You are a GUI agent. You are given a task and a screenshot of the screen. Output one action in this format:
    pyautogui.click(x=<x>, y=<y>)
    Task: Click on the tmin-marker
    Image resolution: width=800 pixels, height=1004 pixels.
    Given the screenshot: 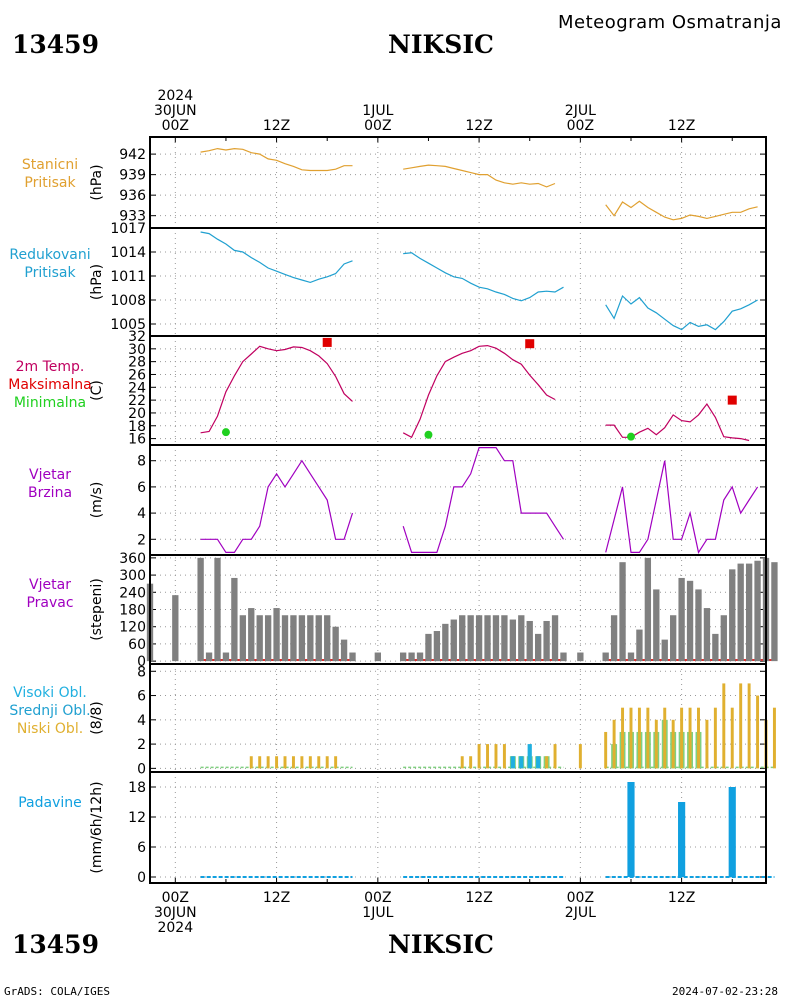 What is the action you would take?
    pyautogui.click(x=630, y=436)
    